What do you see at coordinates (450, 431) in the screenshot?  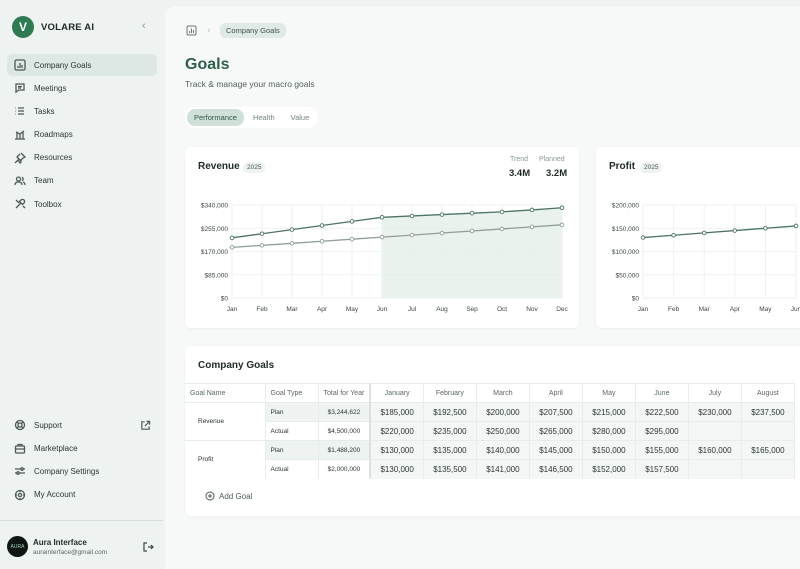 I see `value-cell: $235,000` at bounding box center [450, 431].